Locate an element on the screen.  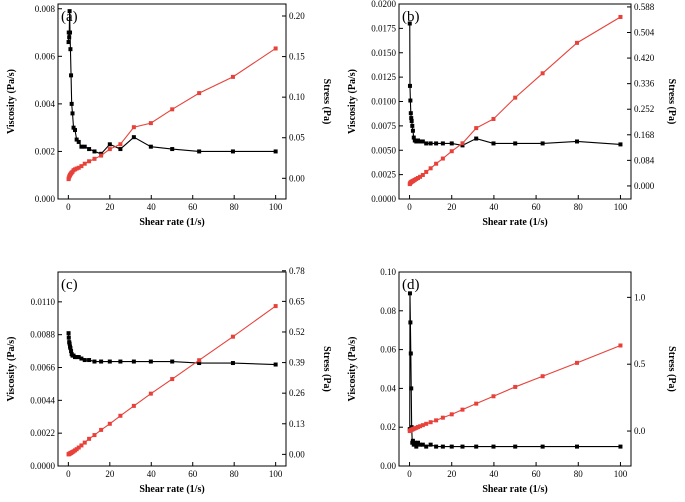
y-left-tick-label: 0.004 is located at coordinates (45, 104).